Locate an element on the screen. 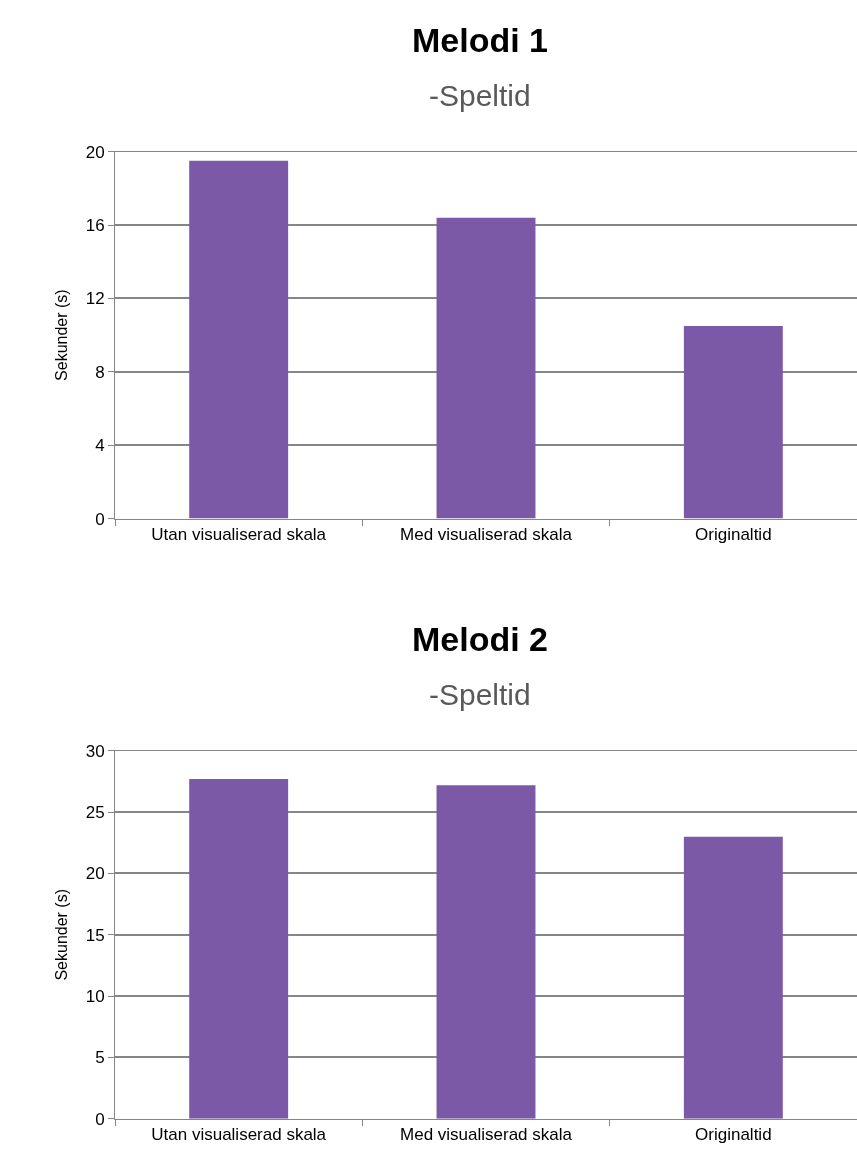  chart-title: Melodi 2 is located at coordinates (480, 639).